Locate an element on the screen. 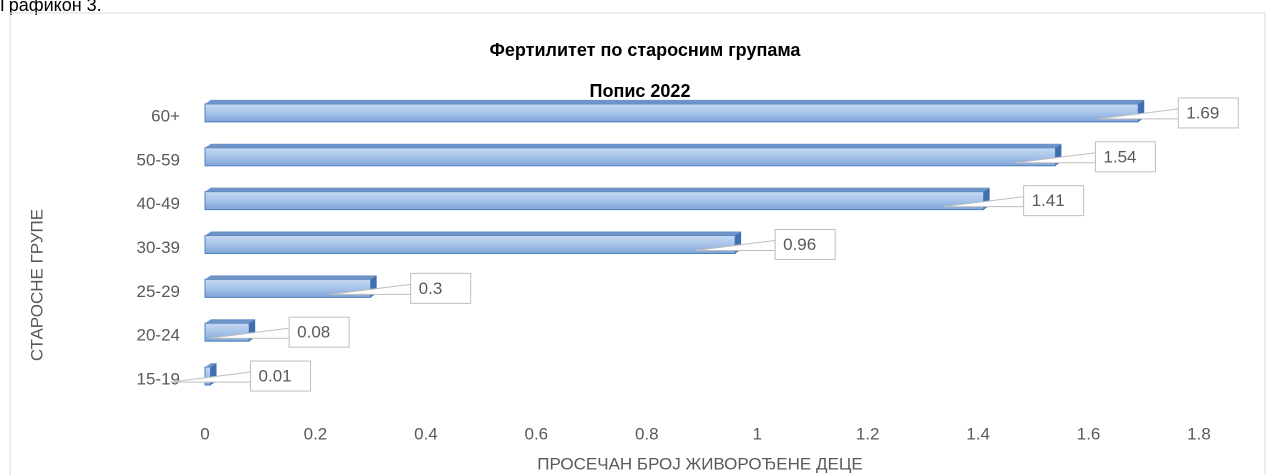 This screenshot has height=475, width=1268. caption: Графикон 3. is located at coordinates (51, 7).